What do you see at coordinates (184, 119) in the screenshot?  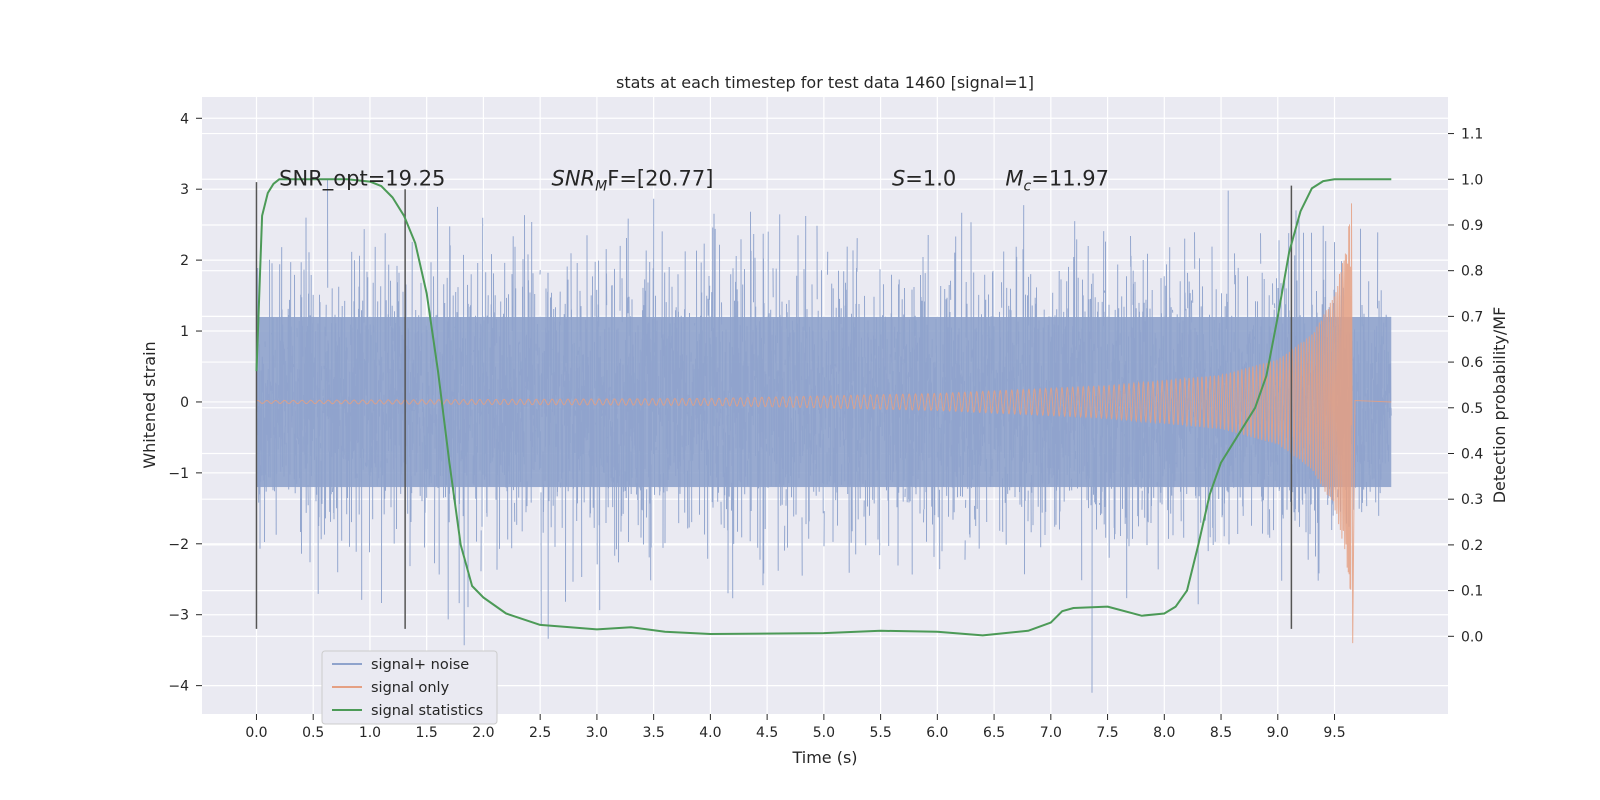 I see `y-tick-label: 4` at bounding box center [184, 119].